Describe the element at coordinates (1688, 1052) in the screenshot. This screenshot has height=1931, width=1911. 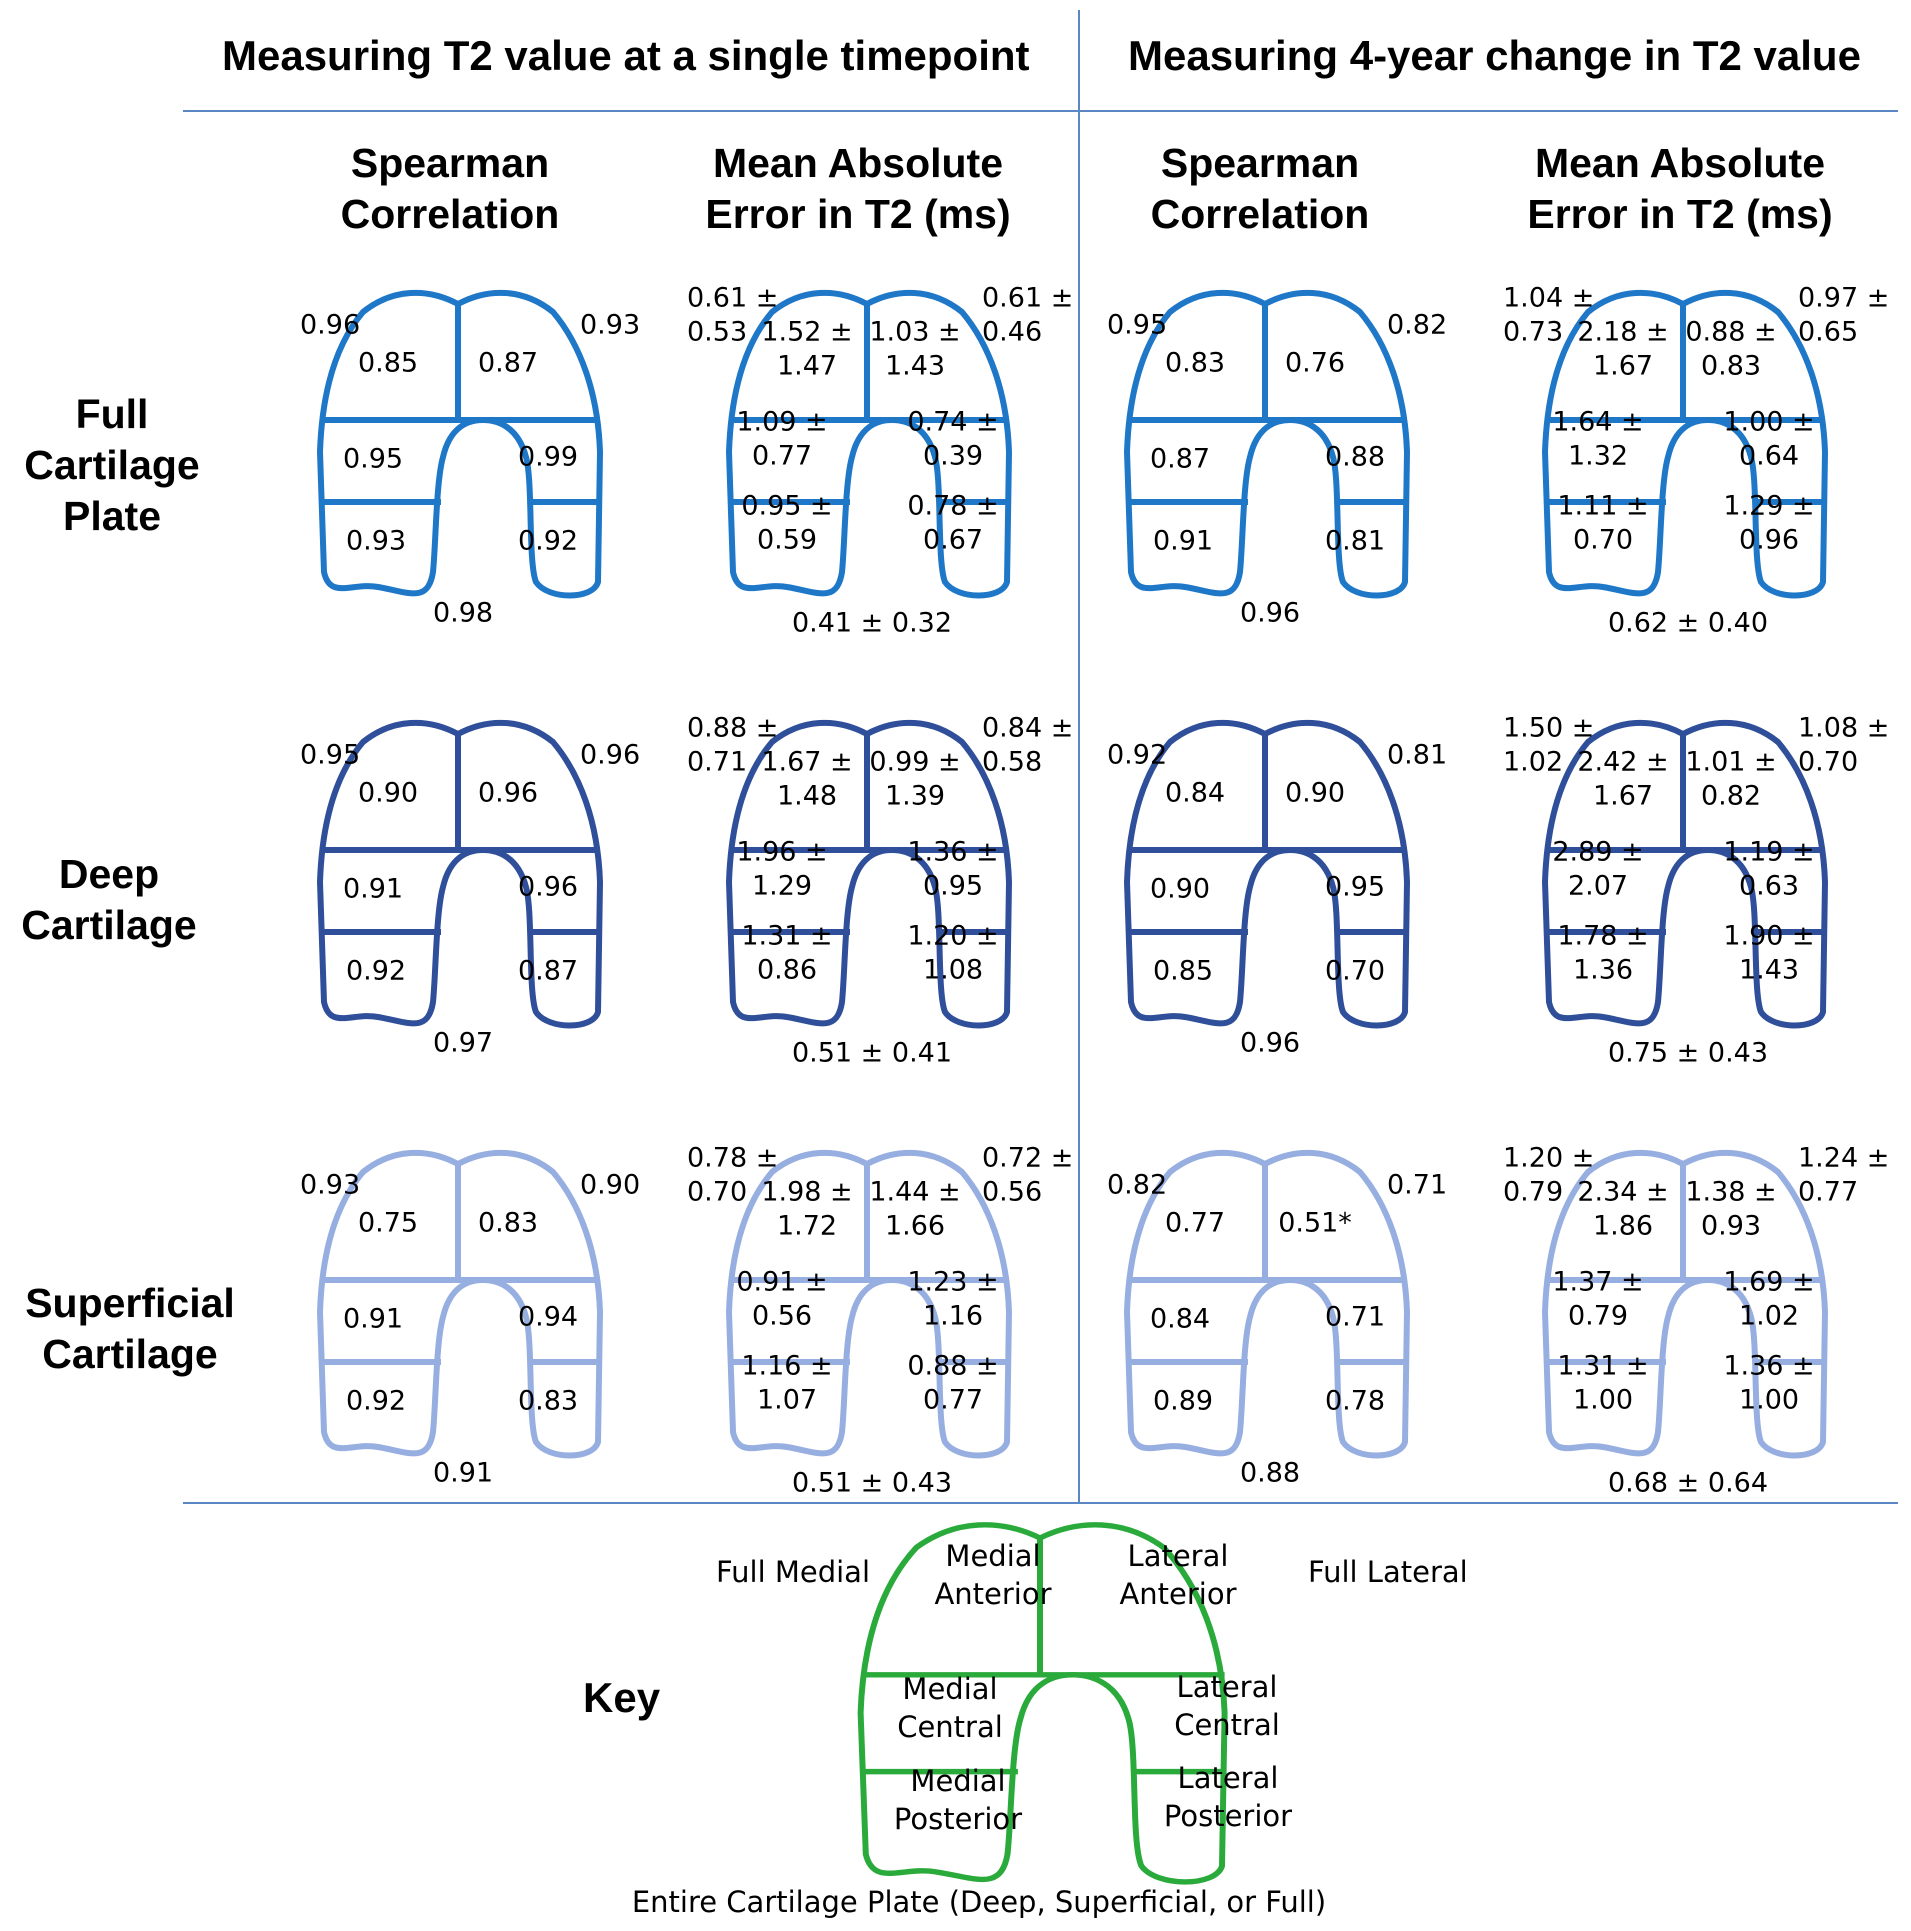
I see `value-entire: 0.75 ± 0.43` at that location.